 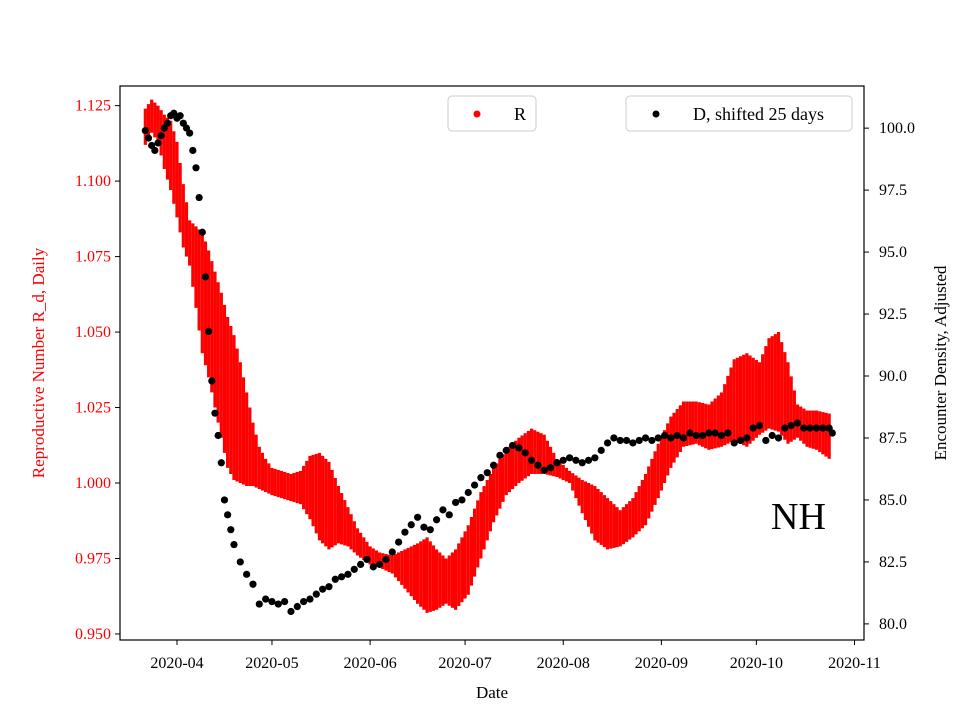 What do you see at coordinates (176, 663) in the screenshot?
I see `x-tick-label: 2020-04` at bounding box center [176, 663].